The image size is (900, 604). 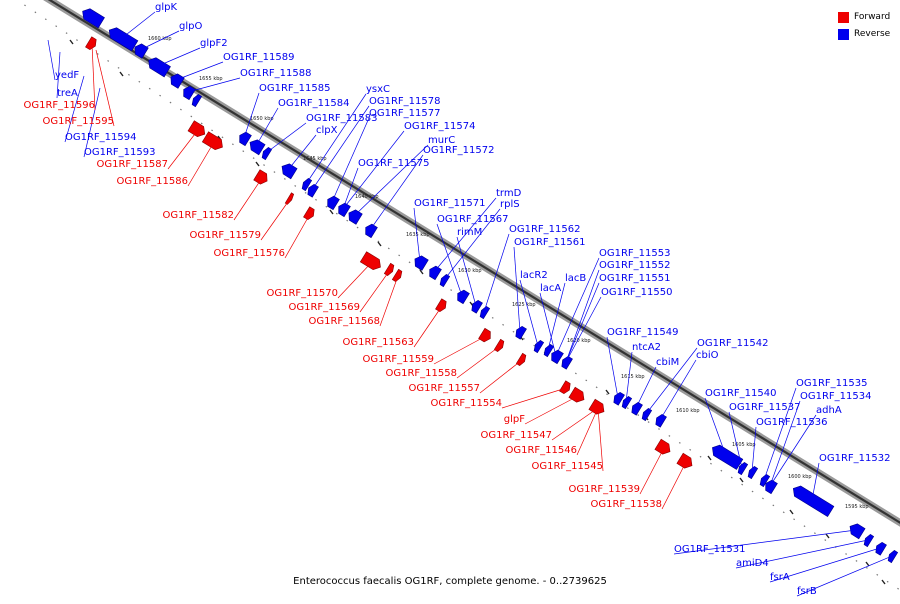 I want to click on gene-label: OG1RF_11546, so click(x=542, y=450).